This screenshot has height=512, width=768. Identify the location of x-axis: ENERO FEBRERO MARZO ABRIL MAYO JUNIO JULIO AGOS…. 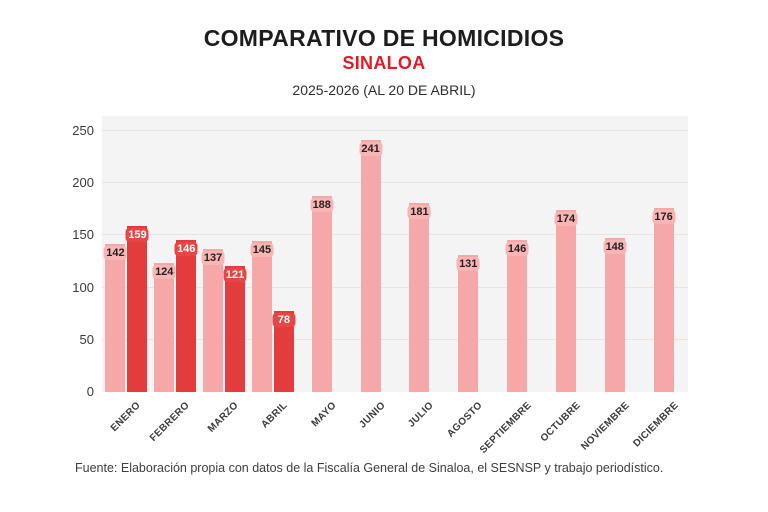
(395, 427).